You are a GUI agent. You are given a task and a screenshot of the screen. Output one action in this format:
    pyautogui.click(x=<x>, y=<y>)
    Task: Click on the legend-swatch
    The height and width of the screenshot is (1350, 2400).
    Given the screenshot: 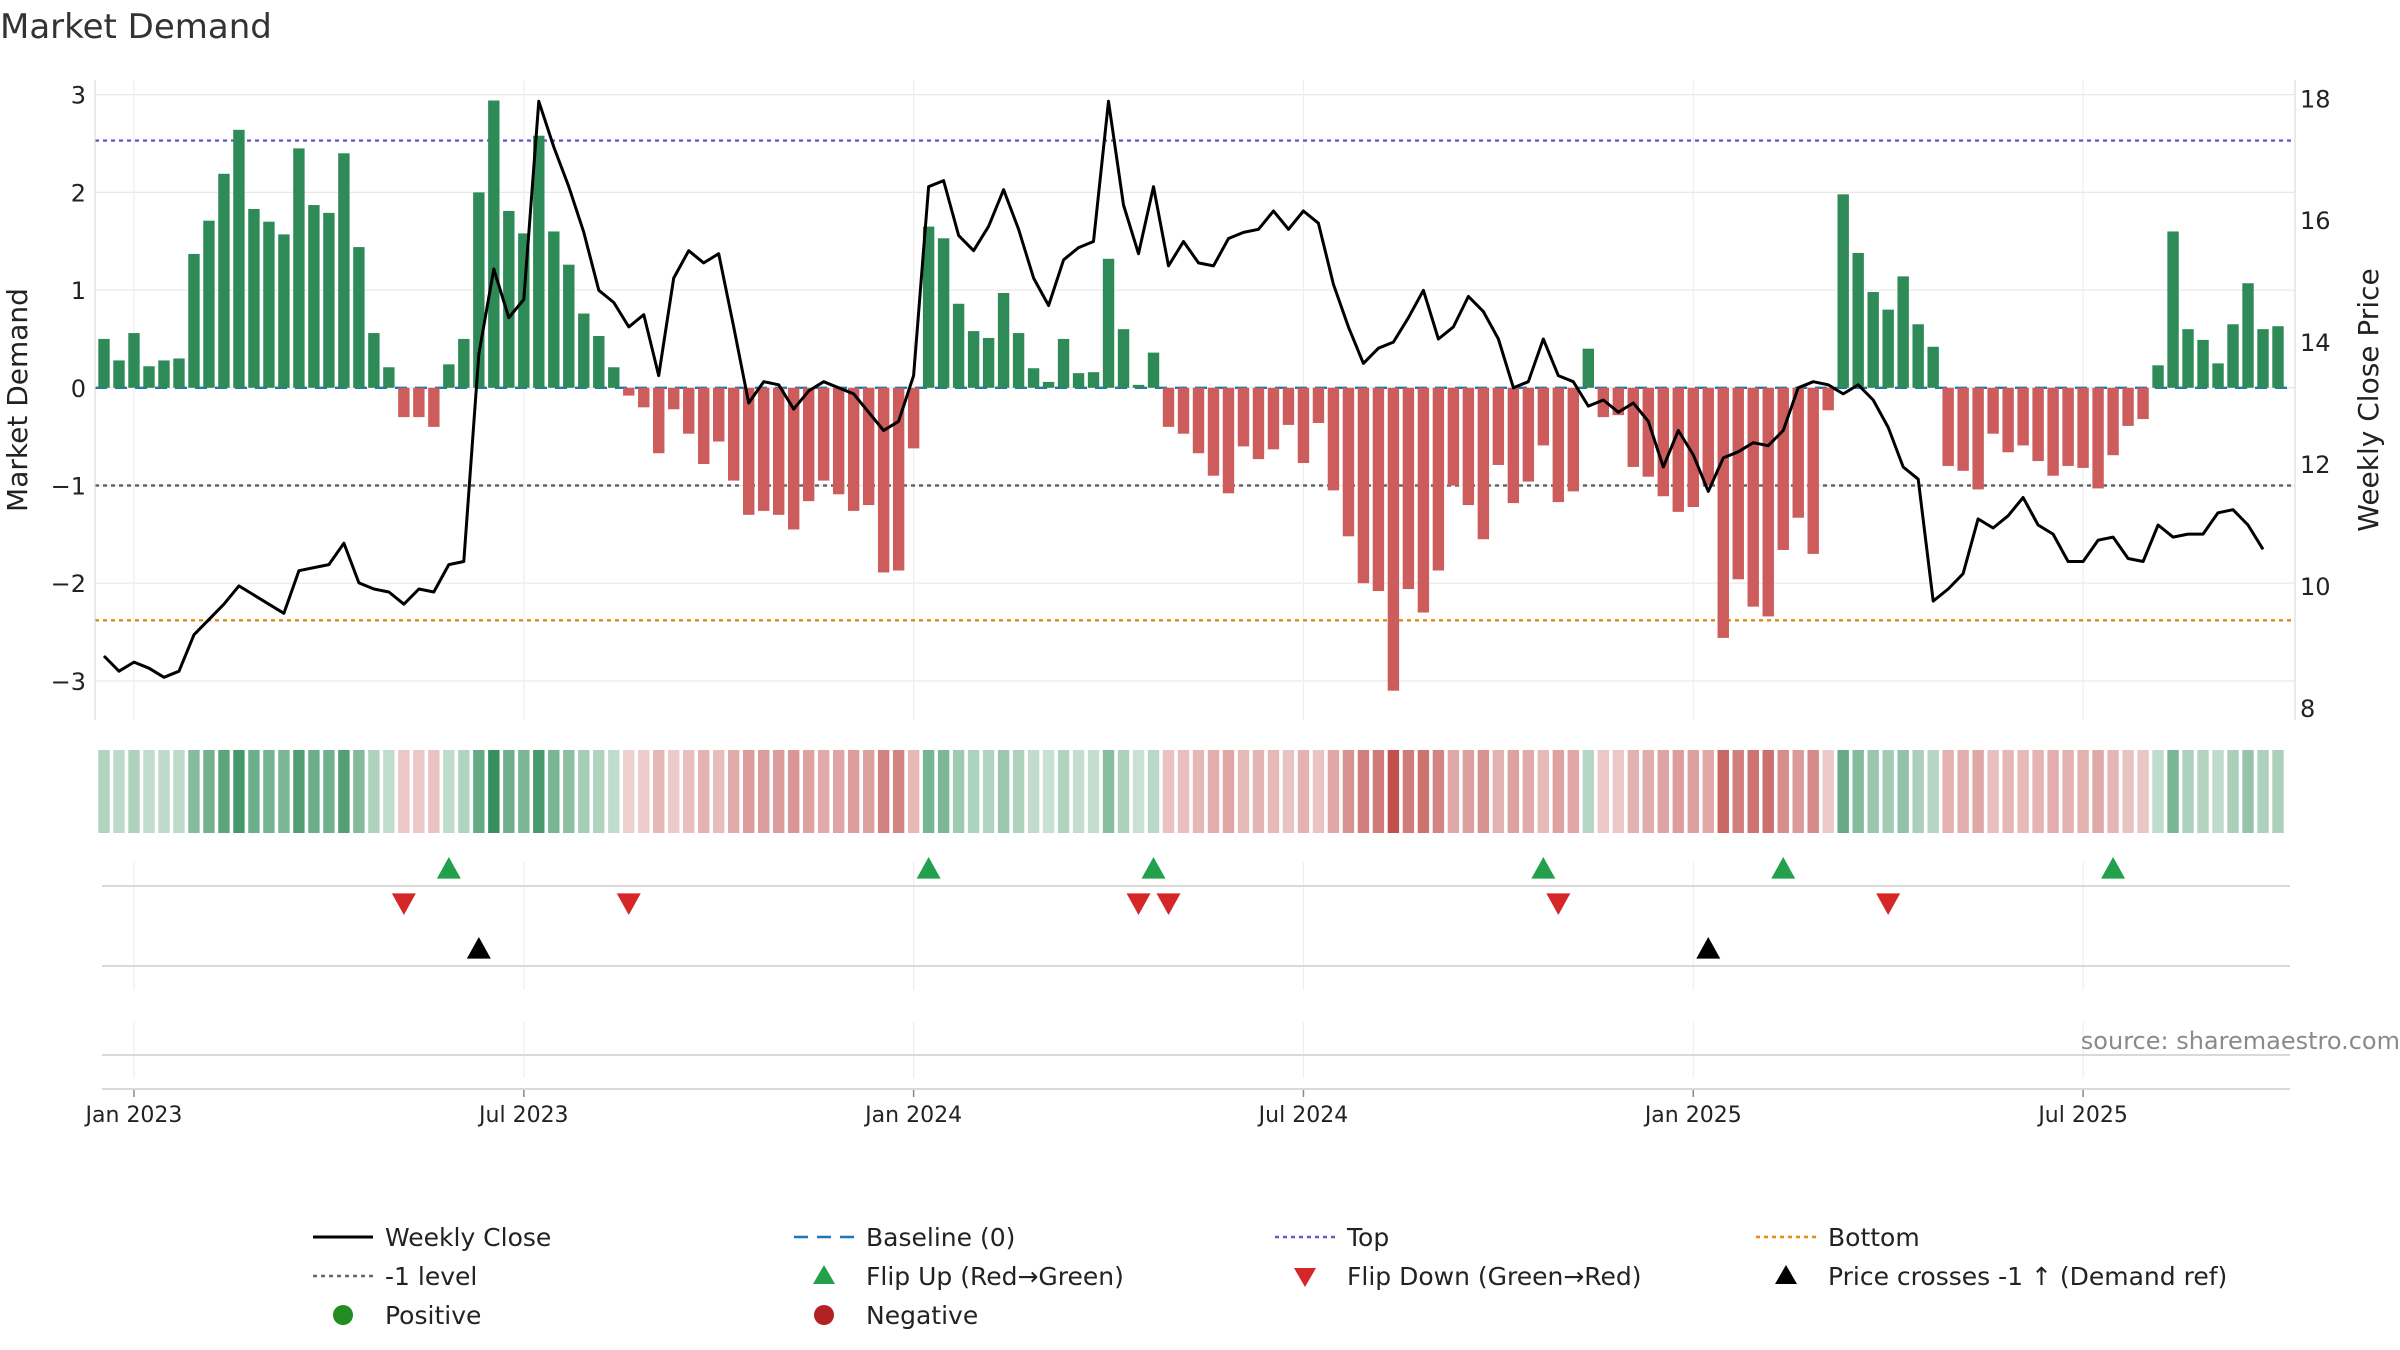 What is the action you would take?
    pyautogui.click(x=1305, y=1277)
    